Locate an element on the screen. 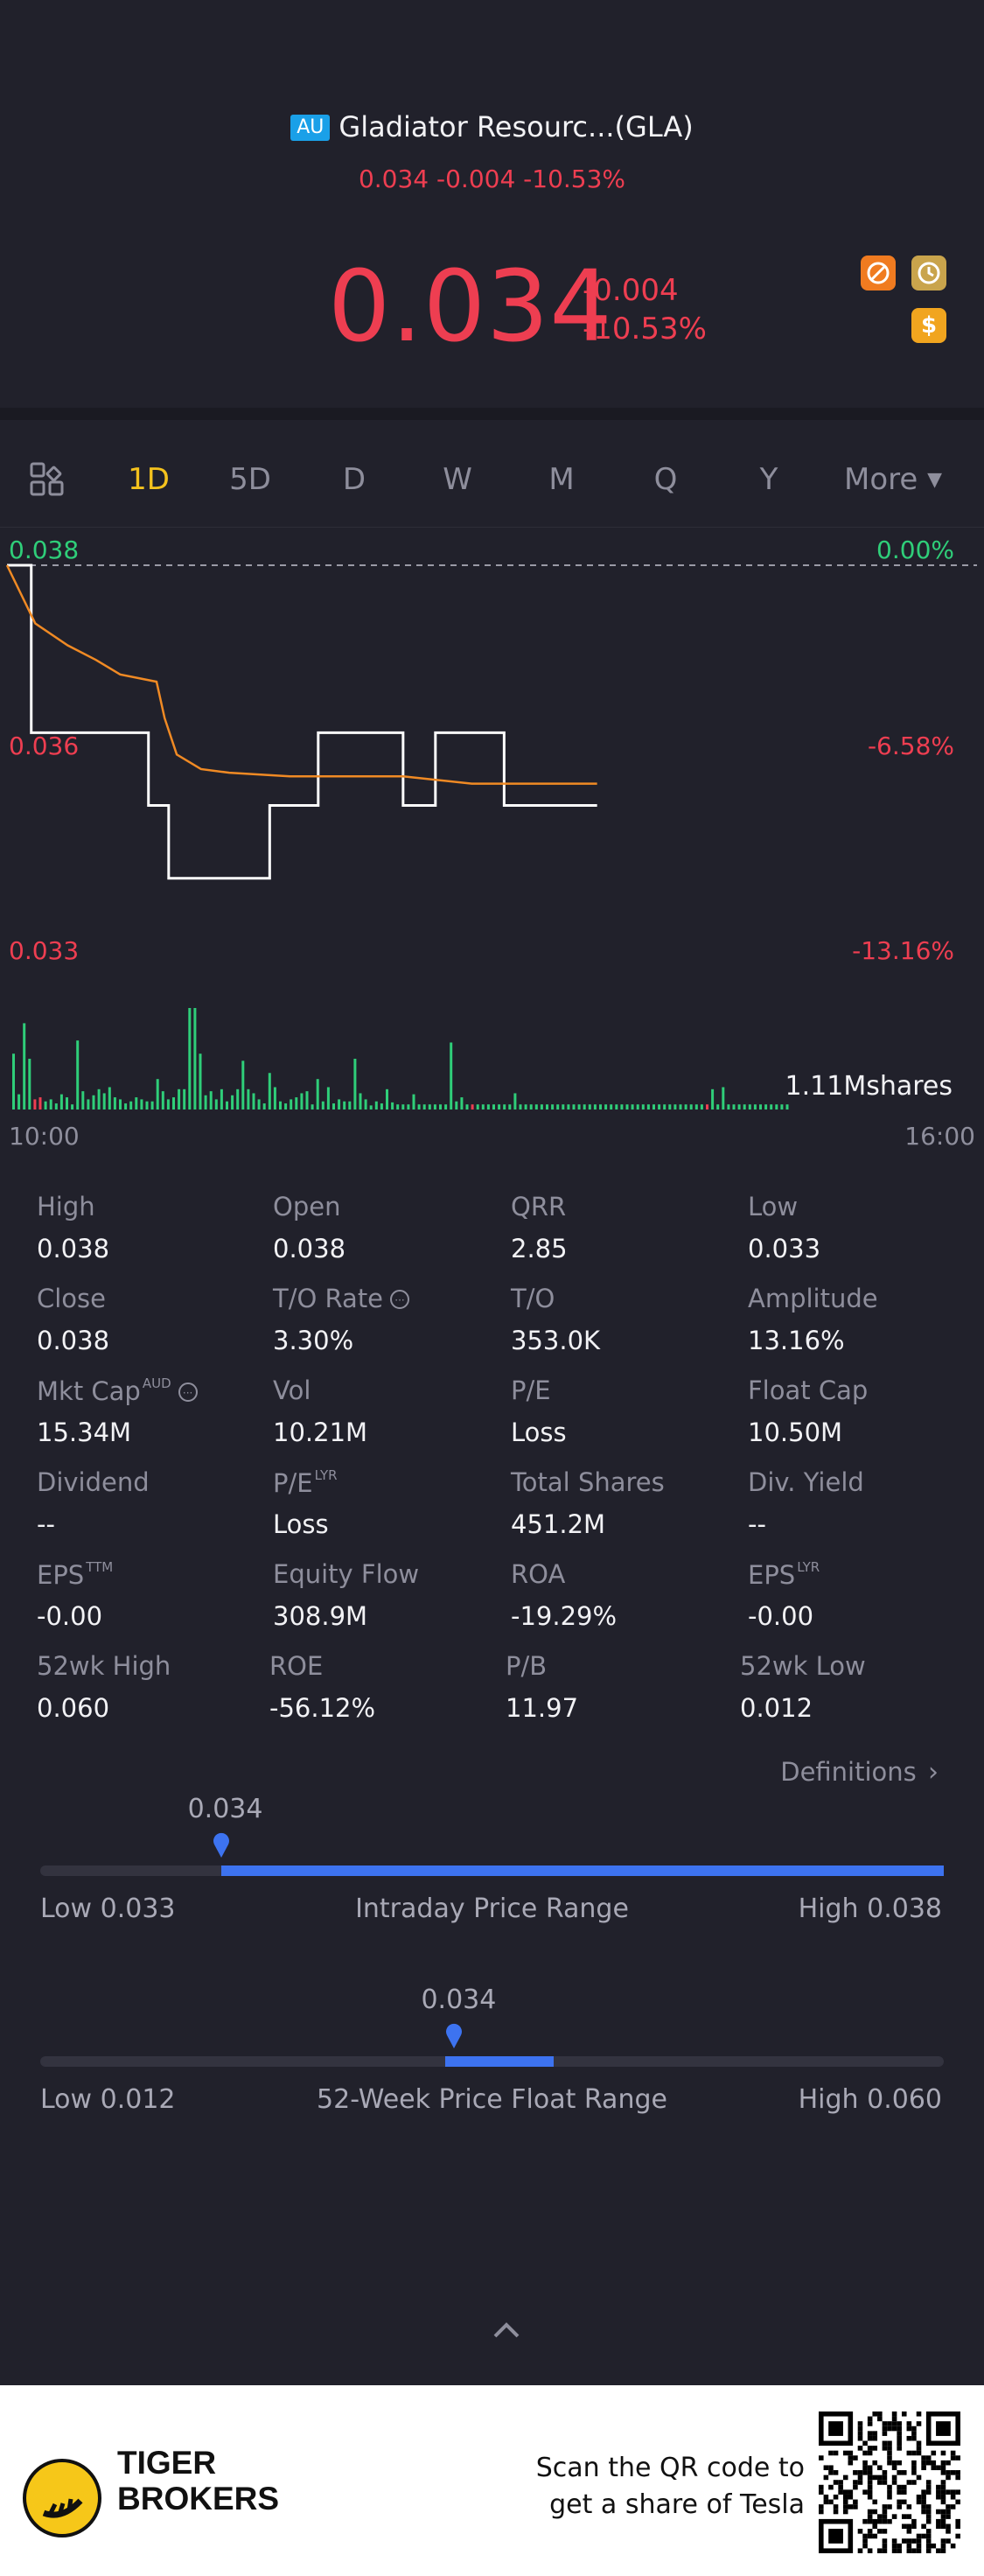 Image resolution: width=984 pixels, height=2576 pixels. stat-label-text: ROA is located at coordinates (538, 1574).